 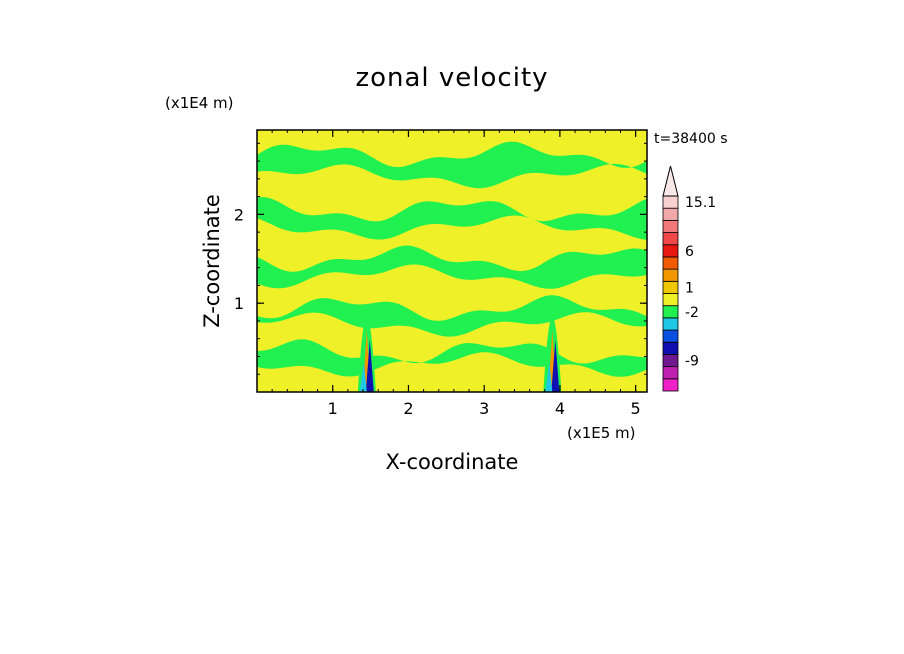 I want to click on time-label: t=38400 s, so click(x=691, y=139).